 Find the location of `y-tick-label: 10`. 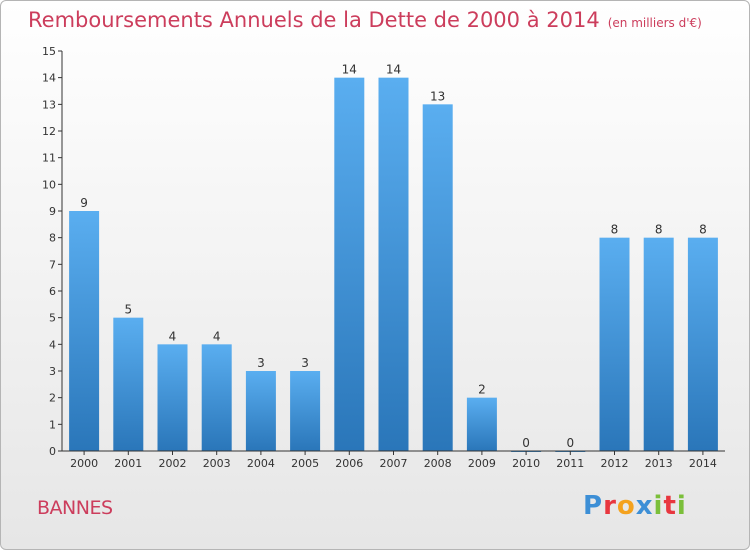

y-tick-label: 10 is located at coordinates (49, 184).